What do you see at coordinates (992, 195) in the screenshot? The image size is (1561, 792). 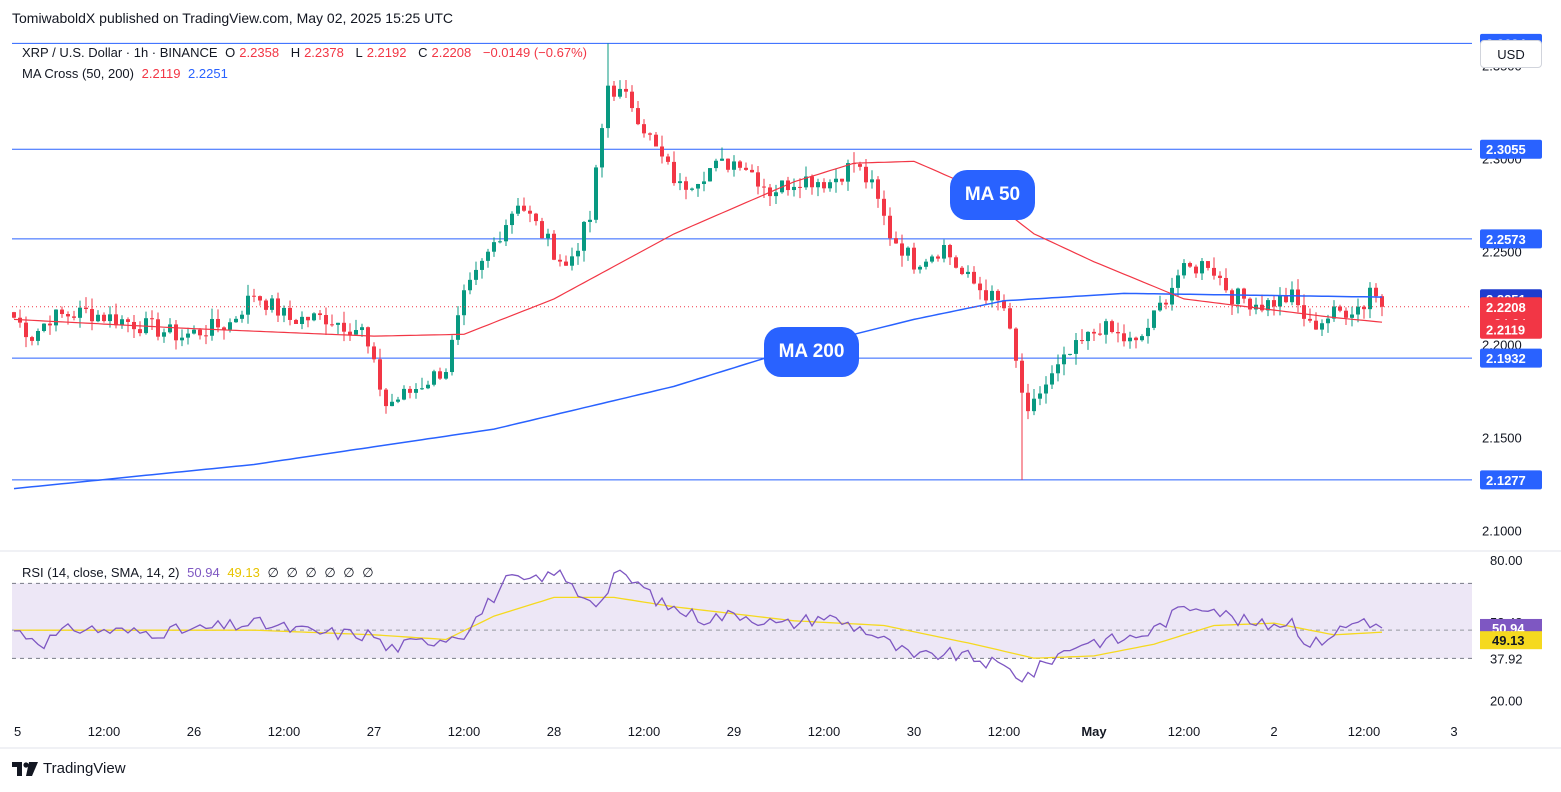 I see `ma50-callout: MA 50` at bounding box center [992, 195].